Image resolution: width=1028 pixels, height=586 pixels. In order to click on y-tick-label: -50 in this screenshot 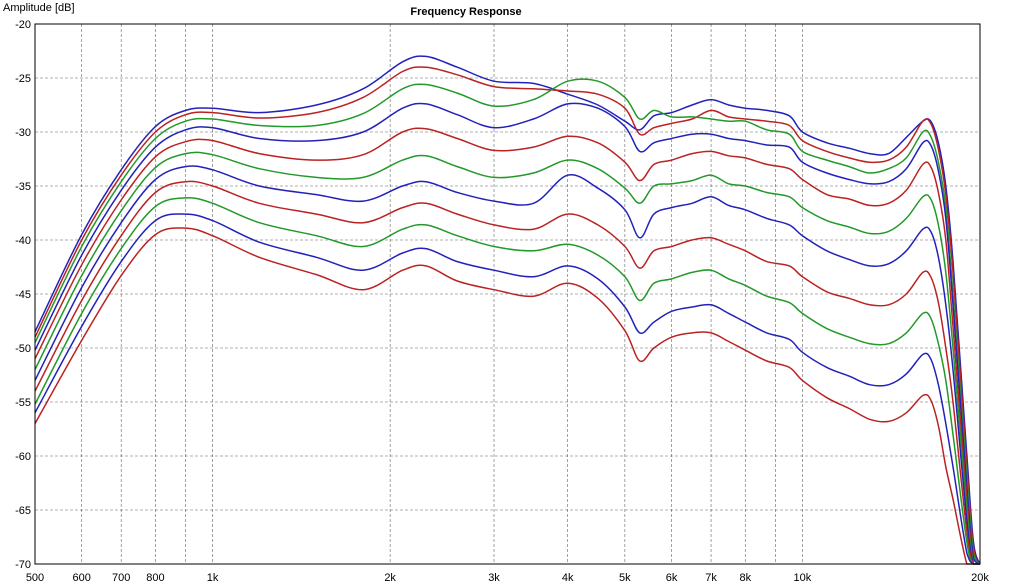, I will do `click(23, 349)`.